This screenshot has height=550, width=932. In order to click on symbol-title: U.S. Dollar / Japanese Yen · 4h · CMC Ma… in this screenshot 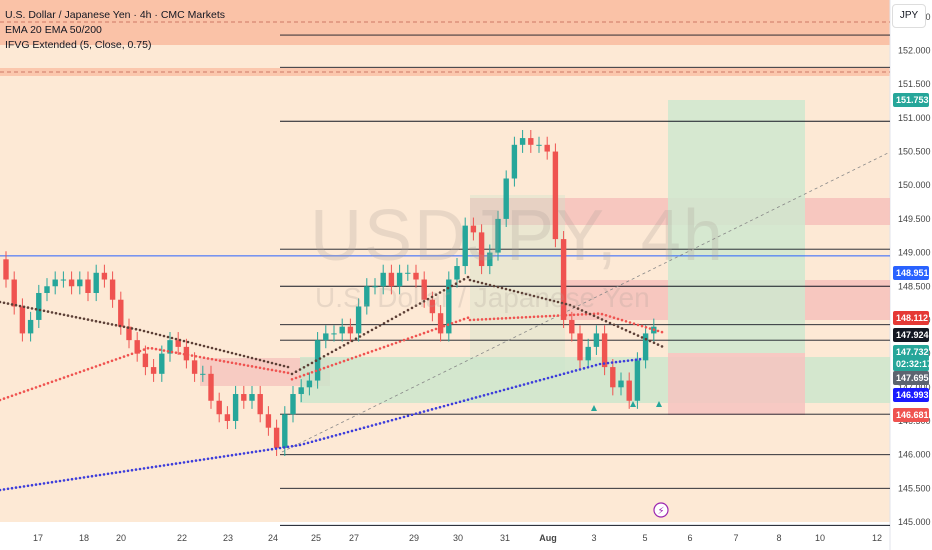, I will do `click(115, 15)`.